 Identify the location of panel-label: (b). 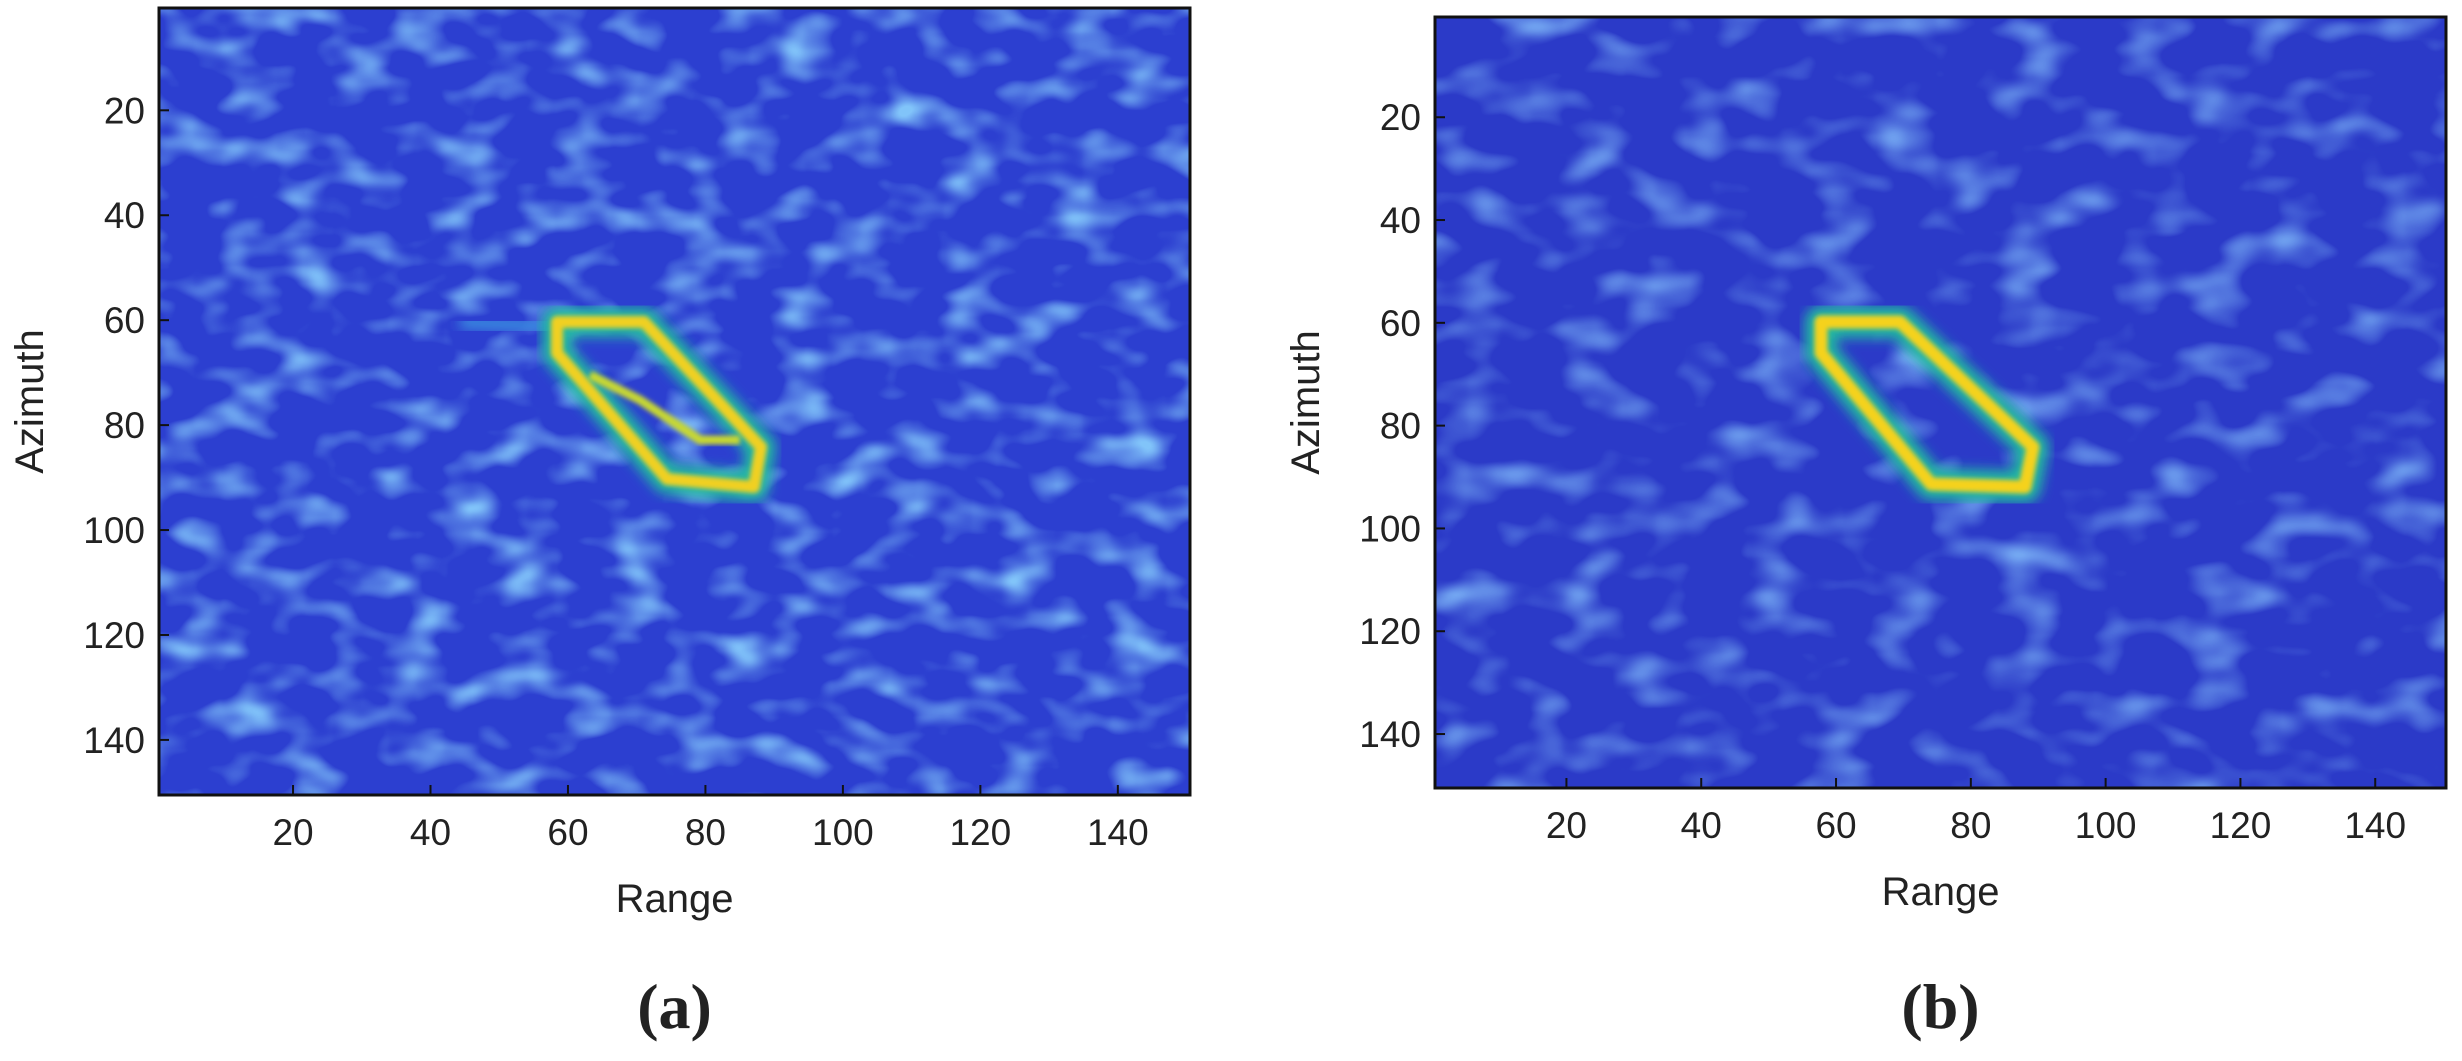
(1940, 1006).